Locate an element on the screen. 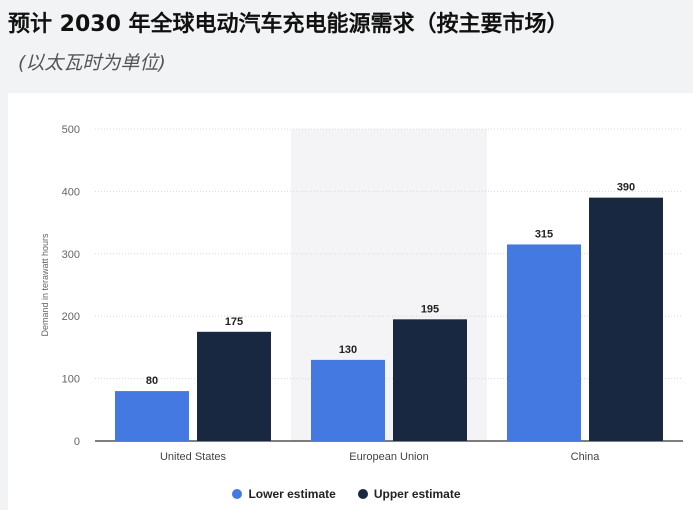  x-tick-label: China is located at coordinates (586, 457).